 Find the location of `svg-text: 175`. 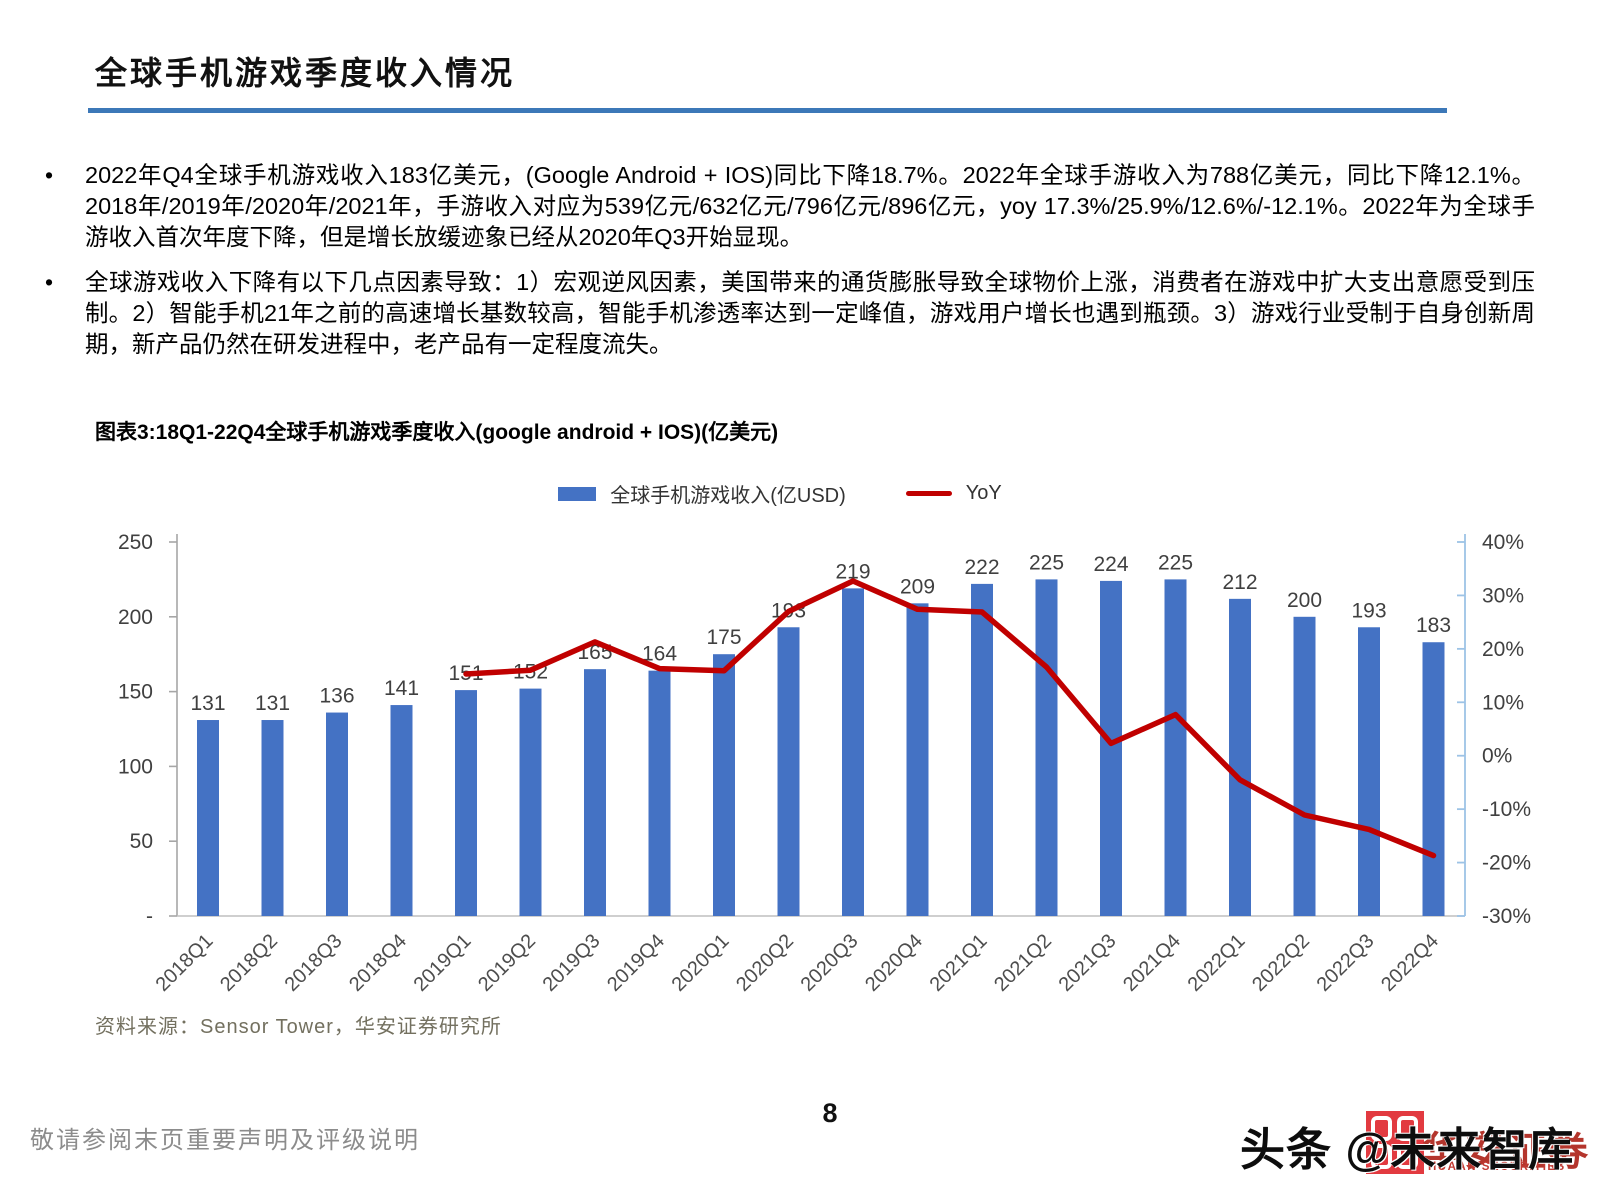

svg-text: 175 is located at coordinates (723, 637).